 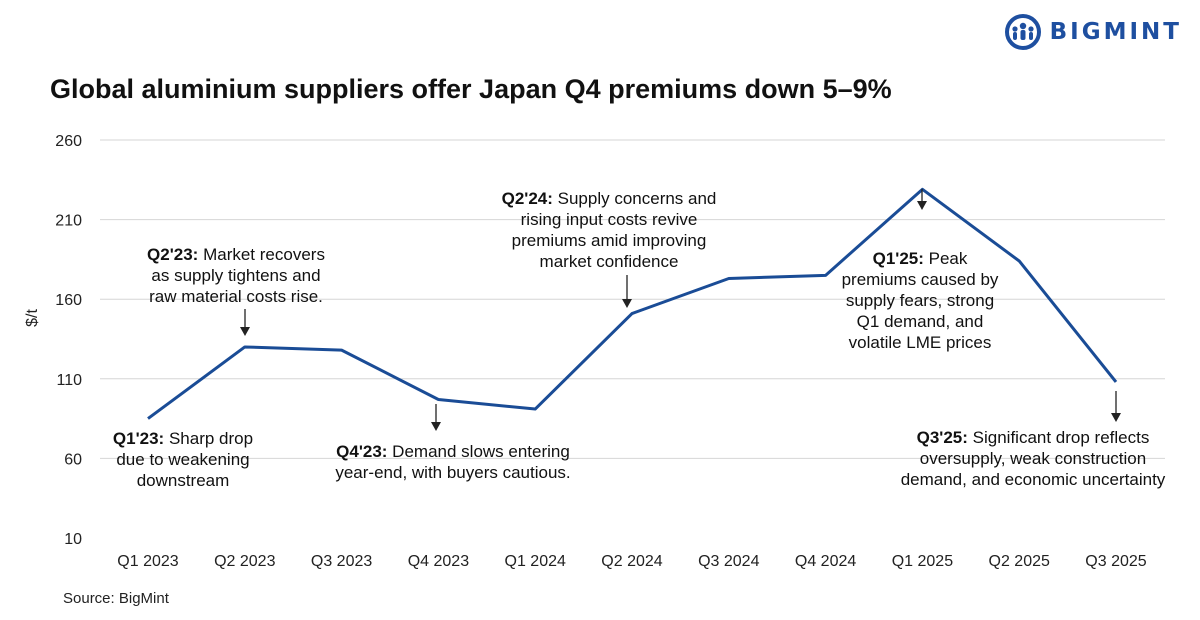 What do you see at coordinates (69, 380) in the screenshot?
I see `y-tick-label: 110` at bounding box center [69, 380].